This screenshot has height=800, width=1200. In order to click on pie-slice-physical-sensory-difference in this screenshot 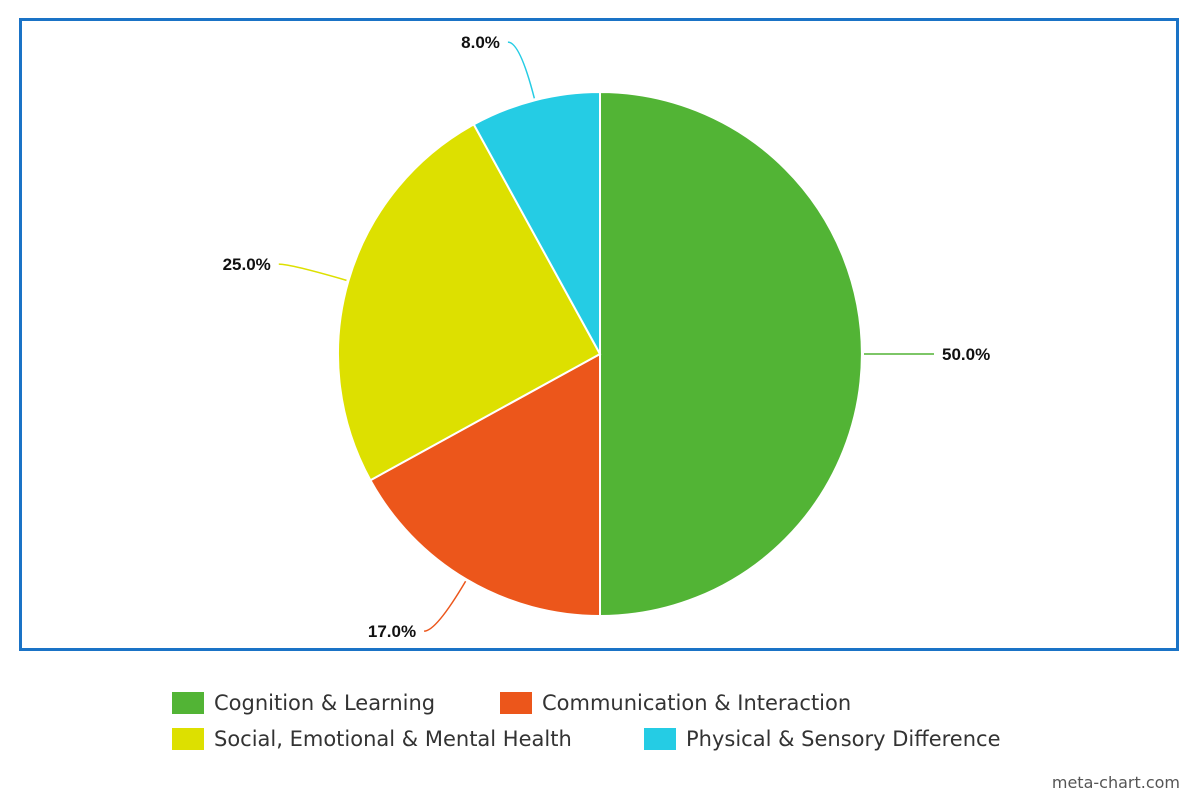, I will do `click(536, 222)`.